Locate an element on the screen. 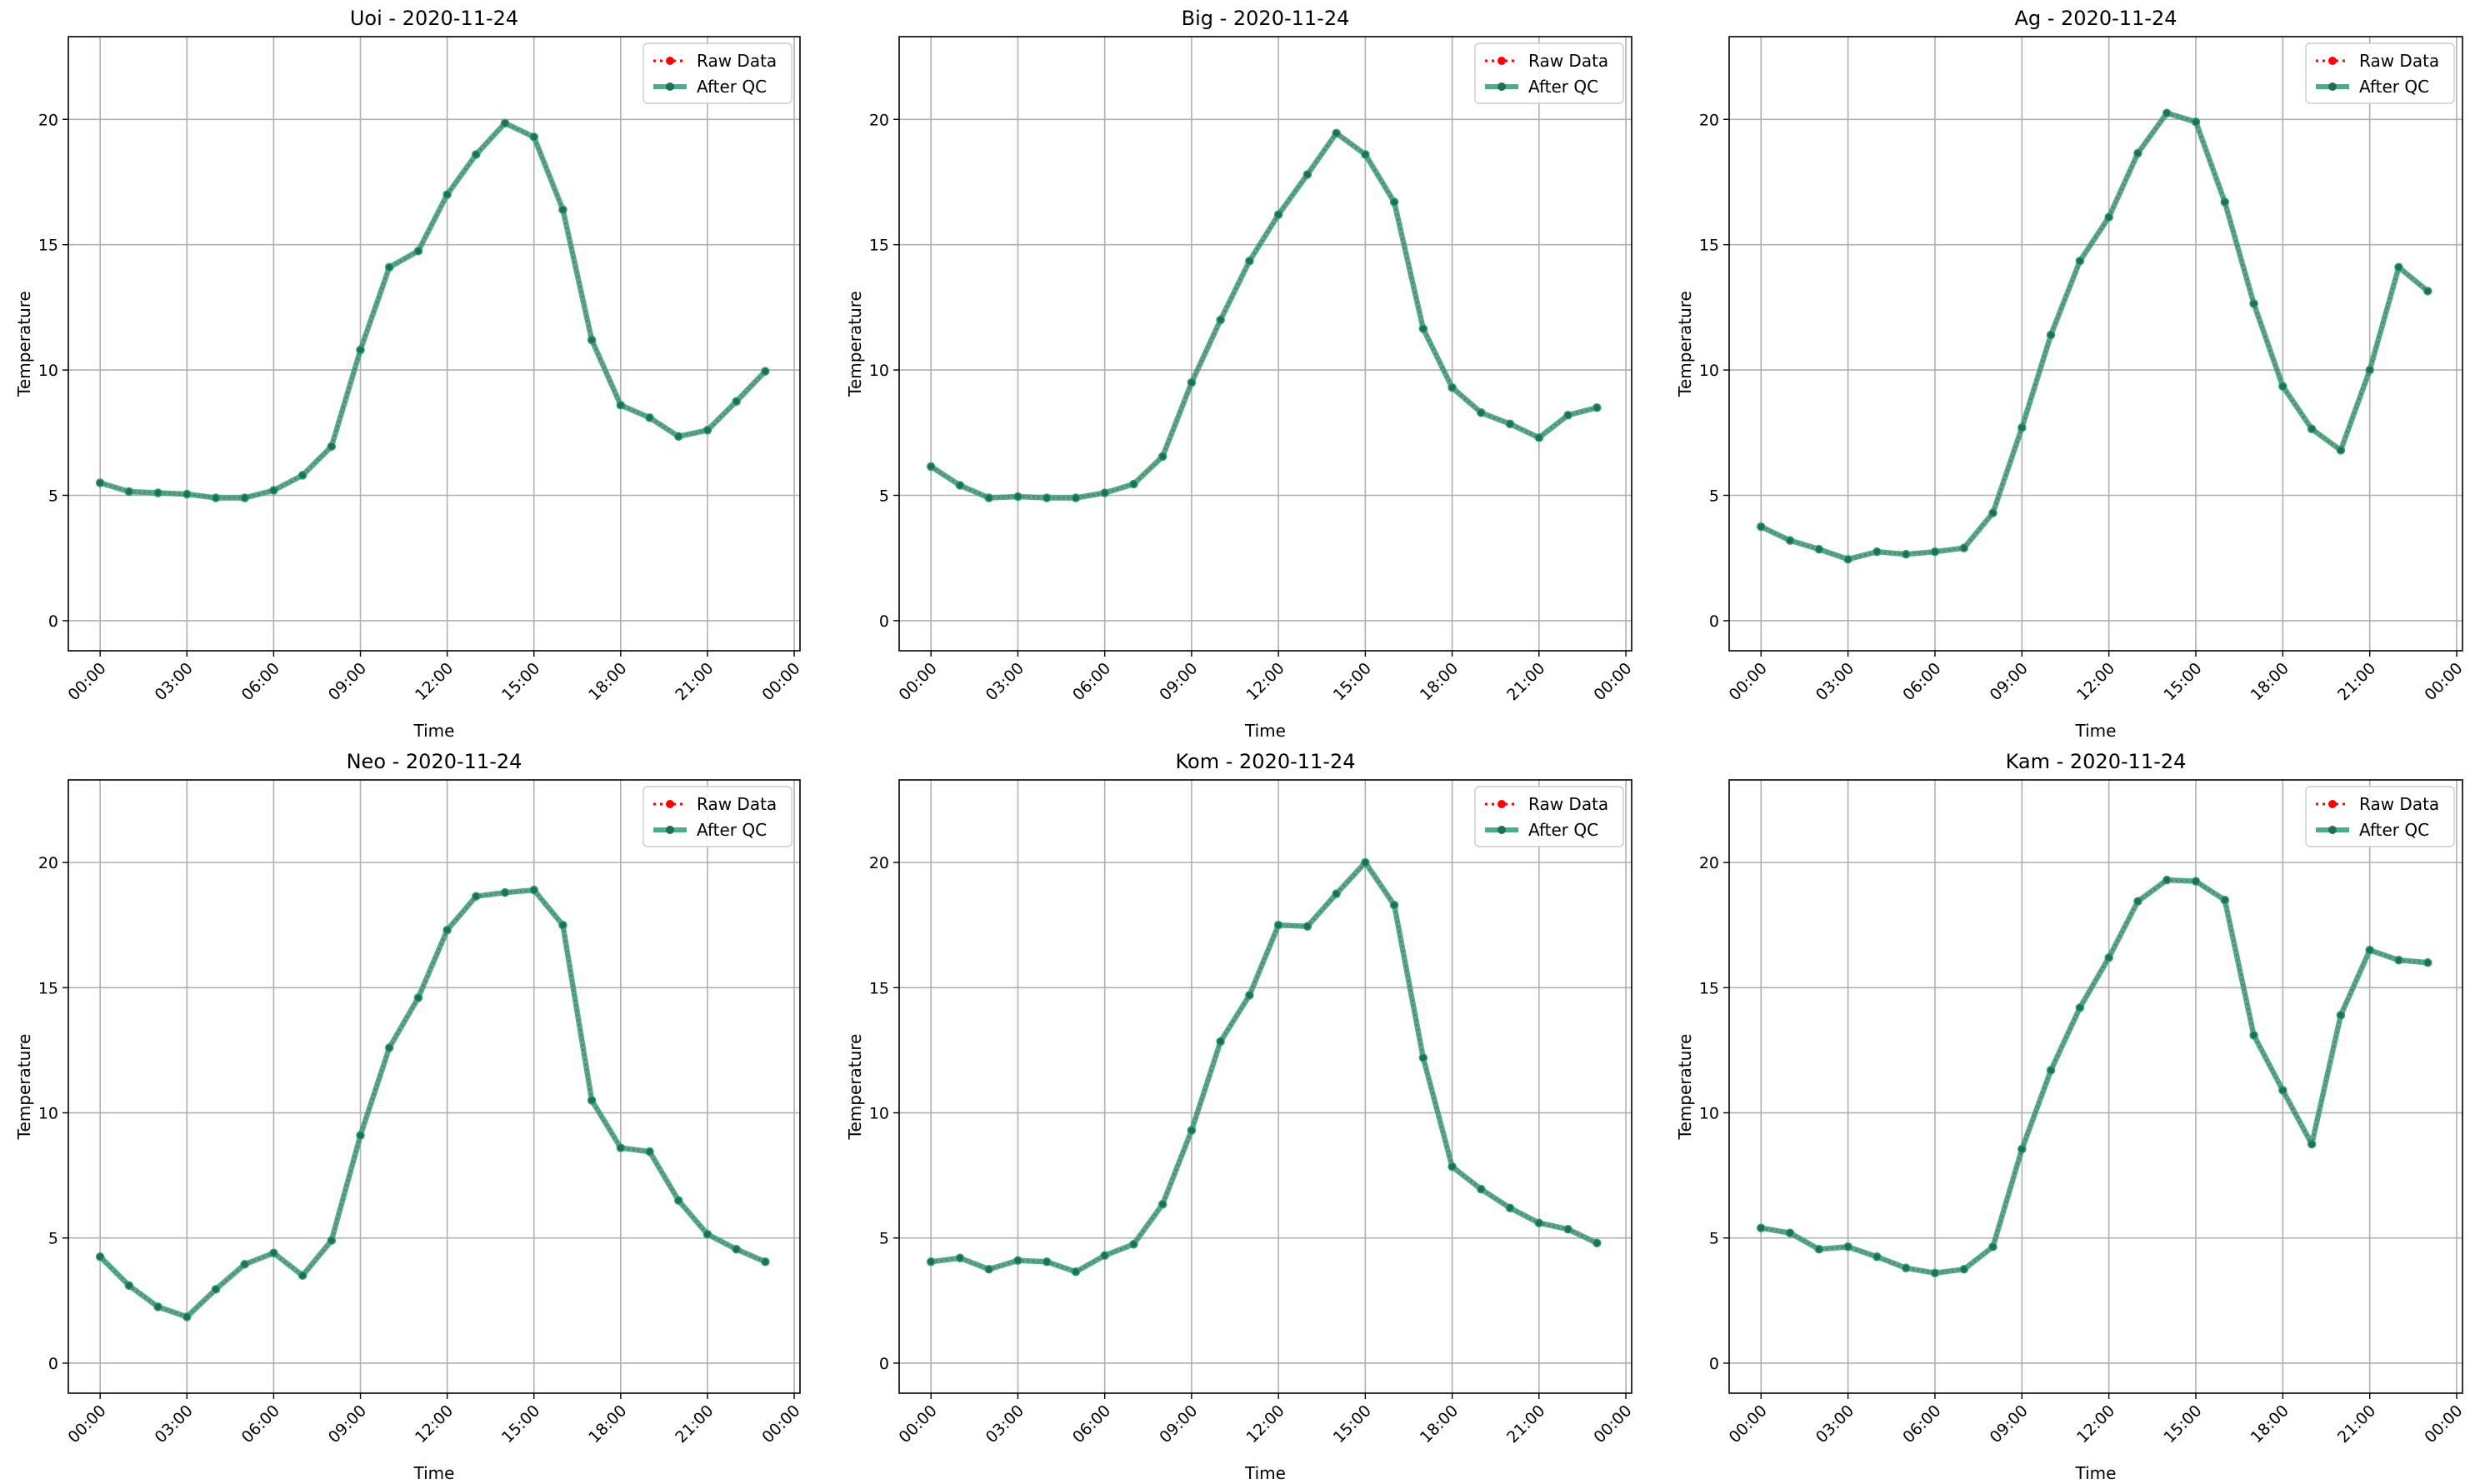 This screenshot has width=2485, height=1484. axes-frame is located at coordinates (1265, 344).